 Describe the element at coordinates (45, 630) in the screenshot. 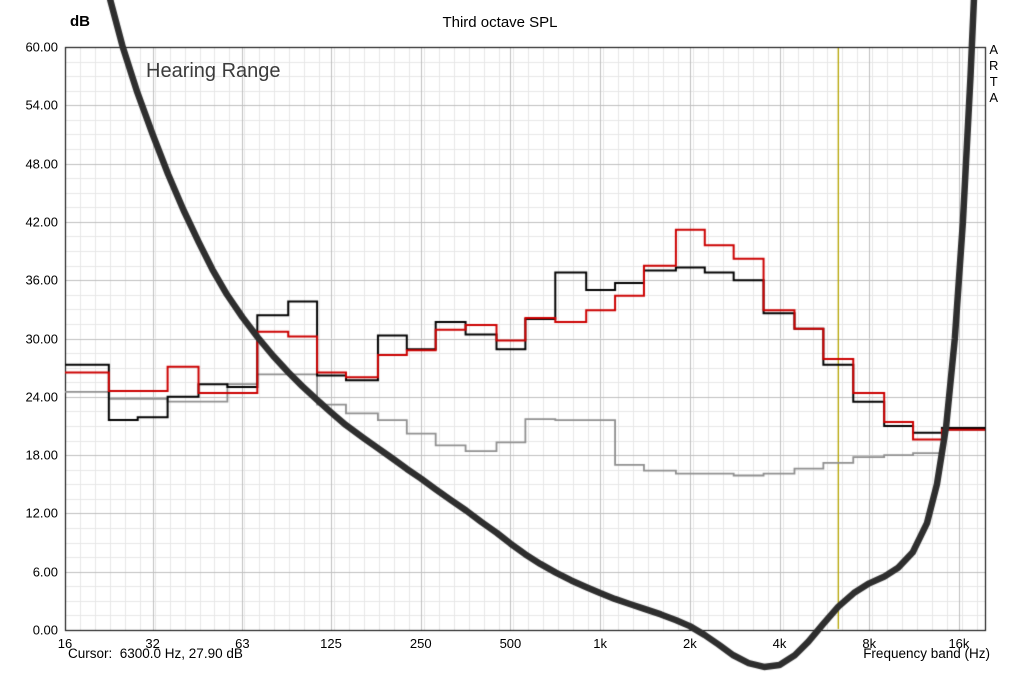

I see `y-tick-label: 0.00` at that location.